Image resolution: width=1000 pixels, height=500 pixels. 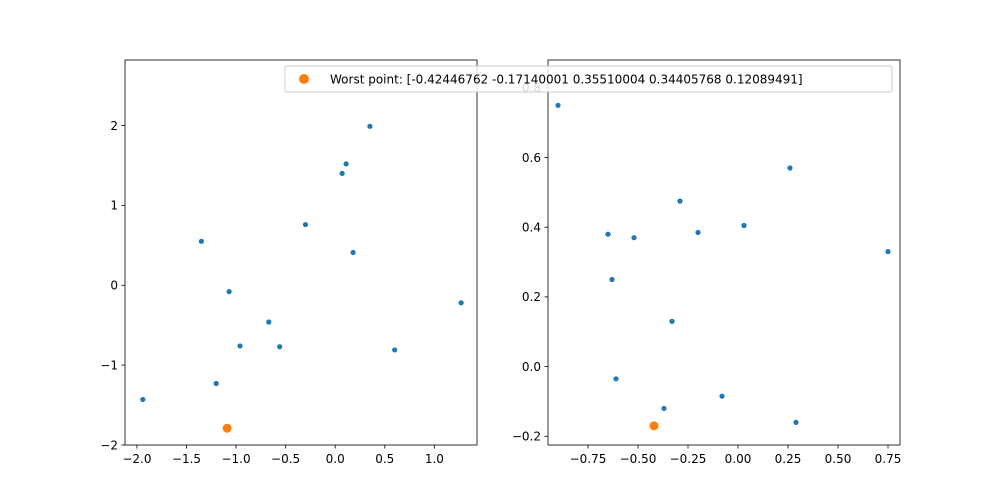 What do you see at coordinates (227, 428) in the screenshot?
I see `left-worst-point` at bounding box center [227, 428].